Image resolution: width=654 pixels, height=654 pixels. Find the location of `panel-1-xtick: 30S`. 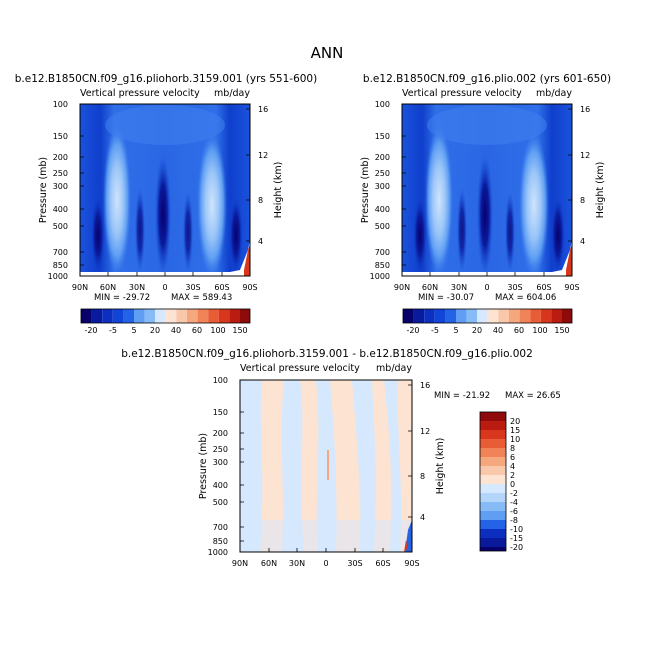

panel-1-xtick: 30S is located at coordinates (192, 287).